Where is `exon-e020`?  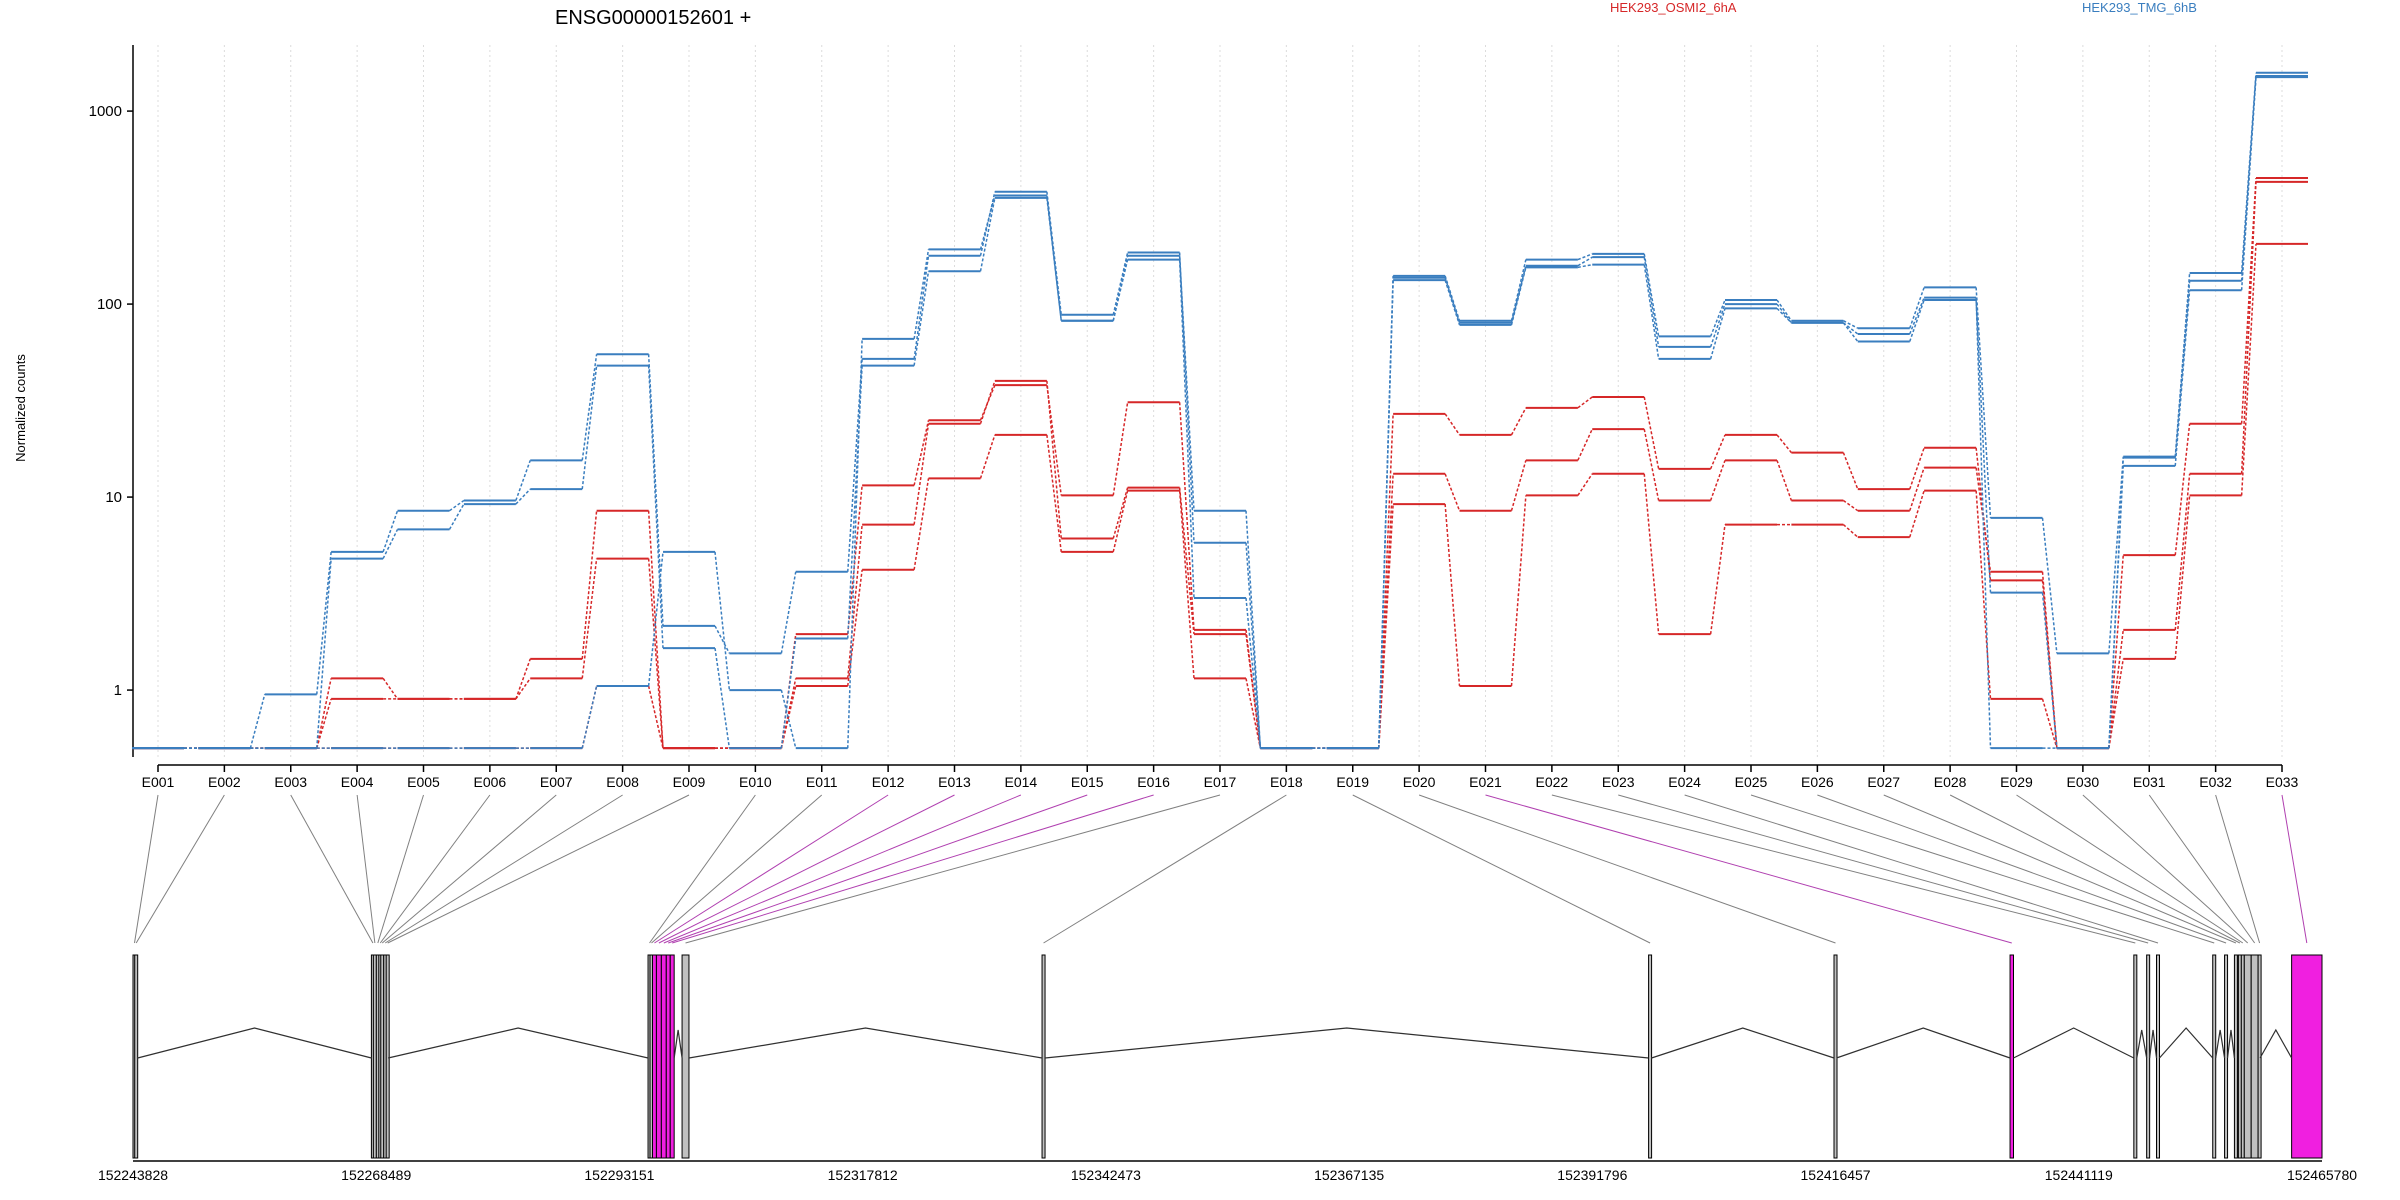 exon-e020 is located at coordinates (1835, 1056).